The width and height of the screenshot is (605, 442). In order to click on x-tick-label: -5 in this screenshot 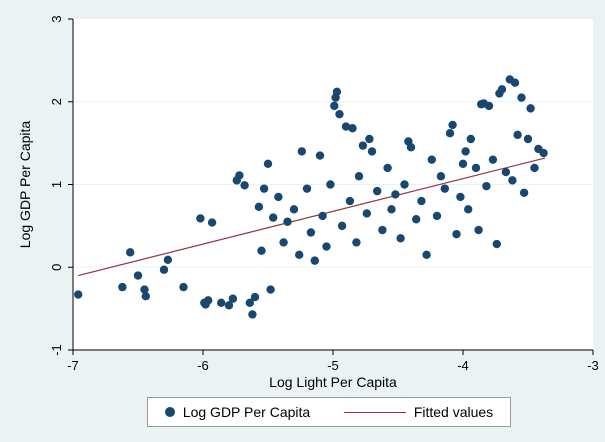, I will do `click(333, 365)`.